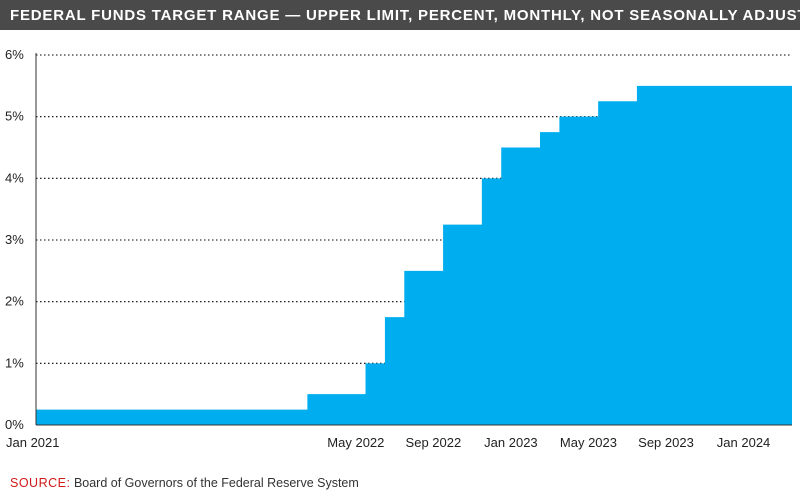 The width and height of the screenshot is (800, 499). Describe the element at coordinates (14, 177) in the screenshot. I see `y-tick-label: 4%` at that location.